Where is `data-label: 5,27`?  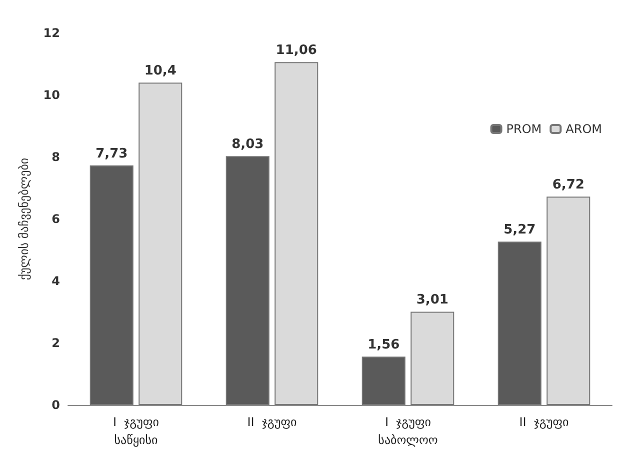
data-label: 5,27 is located at coordinates (520, 230).